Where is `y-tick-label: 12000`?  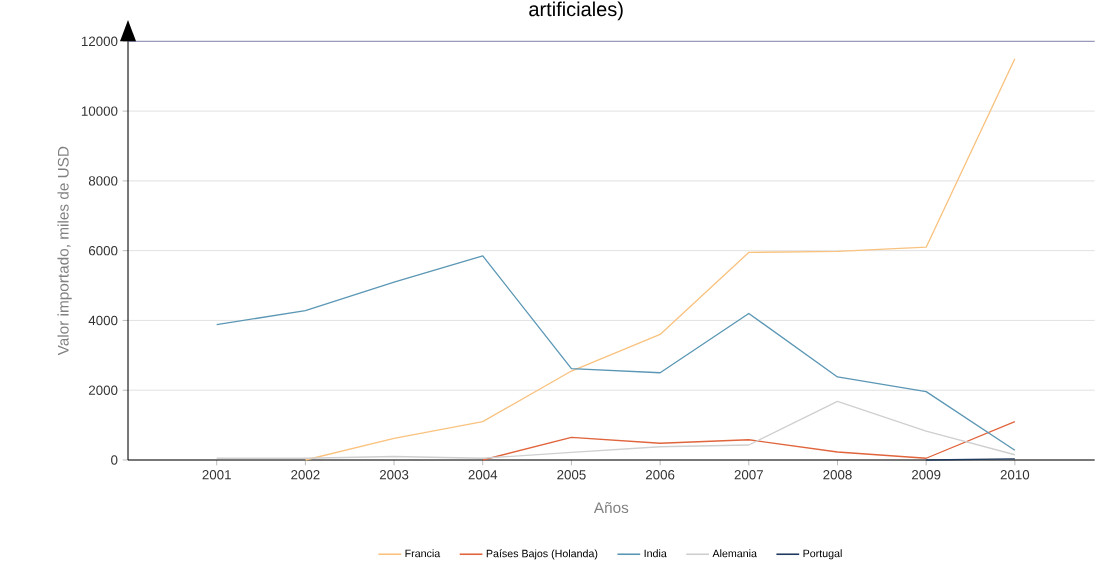 y-tick-label: 12000 is located at coordinates (99, 41).